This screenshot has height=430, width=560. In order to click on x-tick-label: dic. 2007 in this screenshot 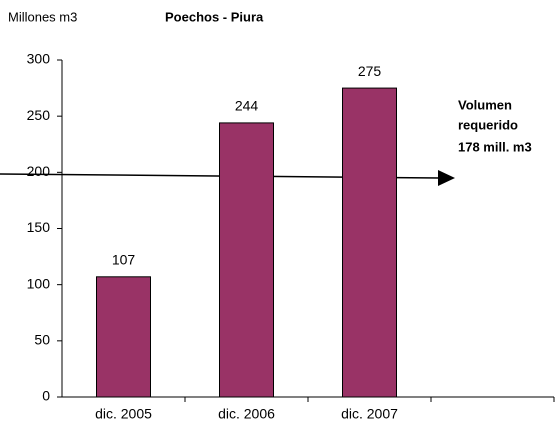, I will do `click(369, 414)`.